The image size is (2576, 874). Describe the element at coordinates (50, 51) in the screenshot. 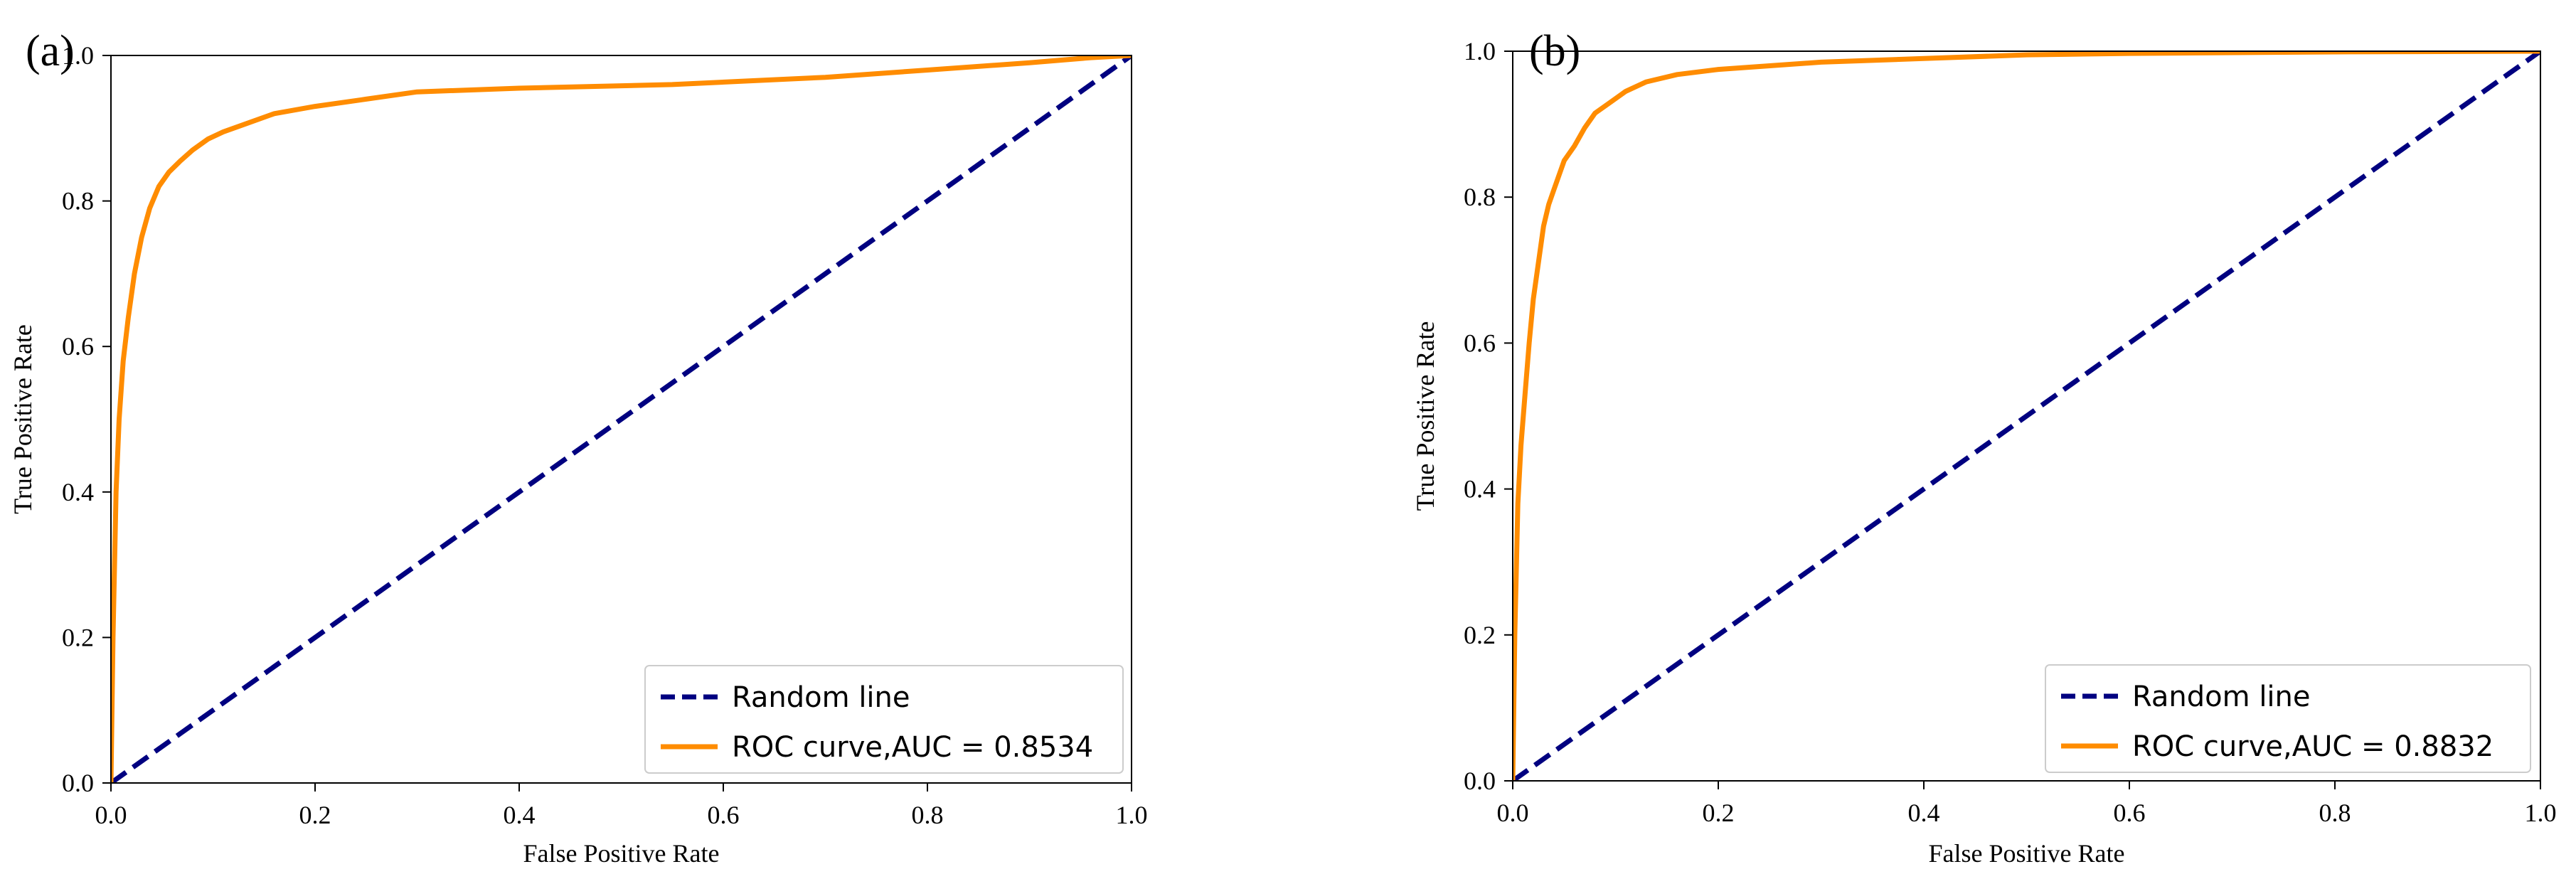

I see `panel-label: (a)` at that location.